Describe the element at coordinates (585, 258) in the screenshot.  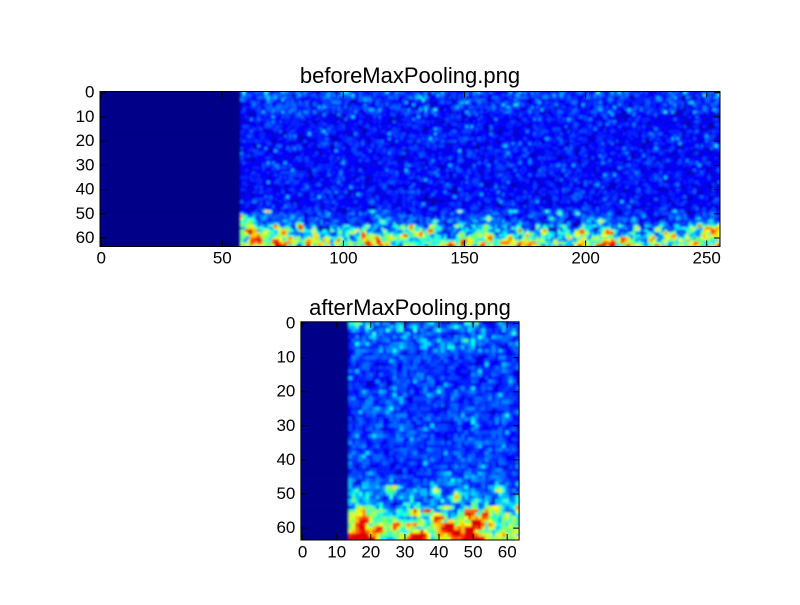
I see `svg-text: 200` at that location.